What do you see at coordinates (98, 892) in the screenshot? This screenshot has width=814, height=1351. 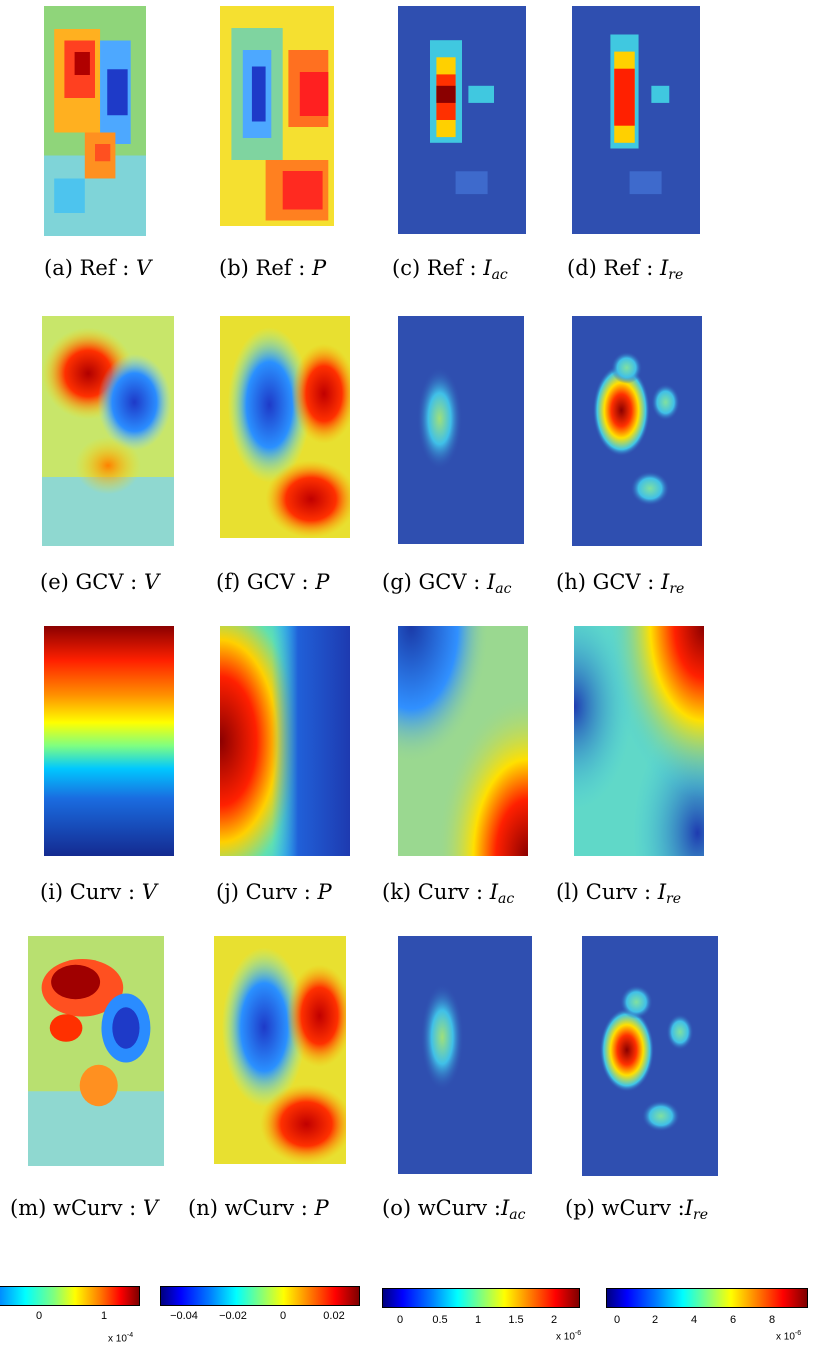 I see `caption-i: (i) Curv : V` at bounding box center [98, 892].